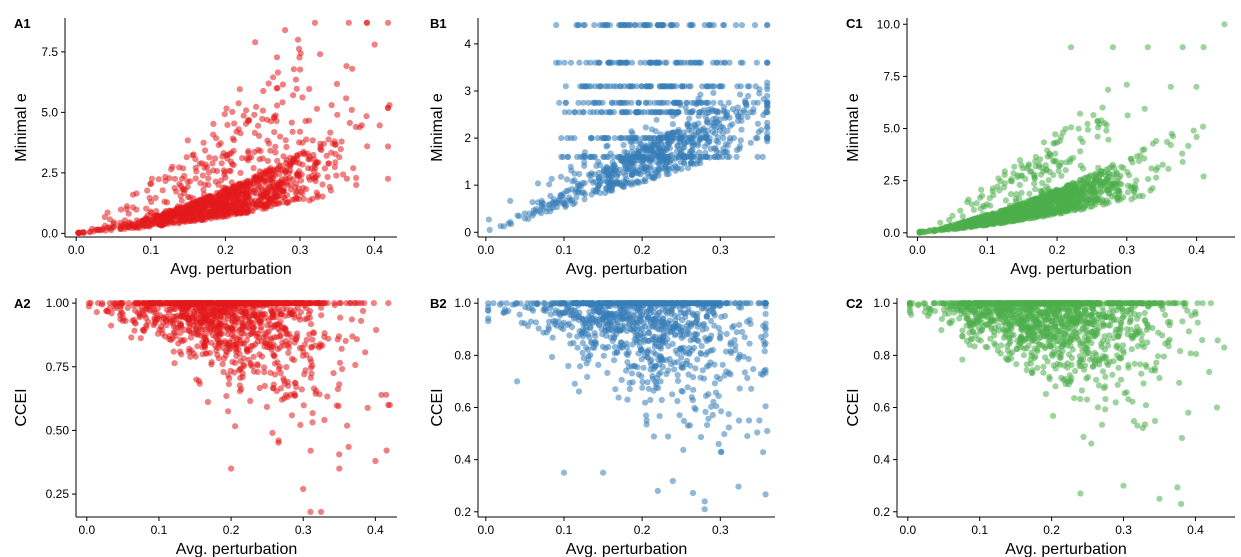 This screenshot has width=1241, height=557. I want to click on x-tick-label: 0.3, so click(300, 250).